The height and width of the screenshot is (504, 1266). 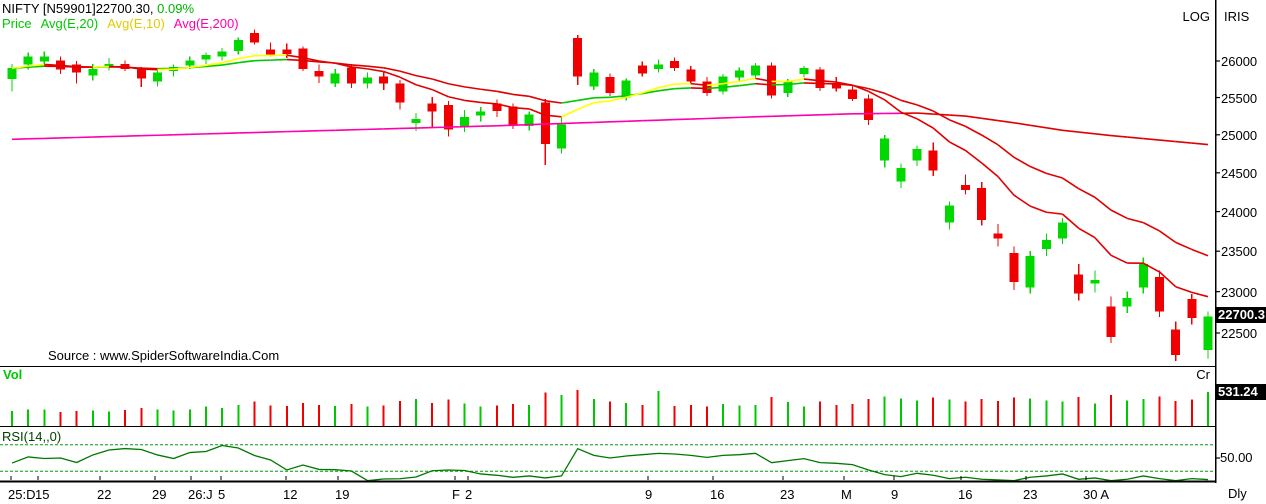 I want to click on volume-panel-label: Vol, so click(x=13, y=374).